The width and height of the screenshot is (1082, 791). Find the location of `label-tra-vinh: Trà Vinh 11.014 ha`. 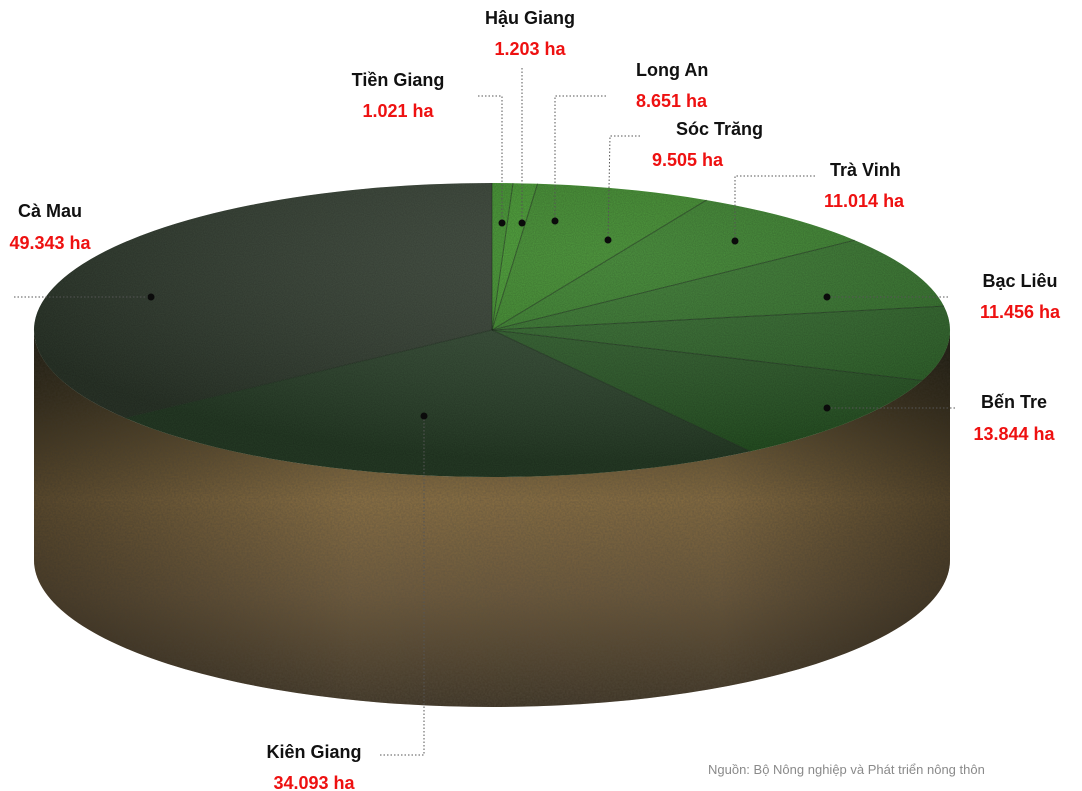

label-tra-vinh: Trà Vinh 11.014 ha is located at coordinates (864, 185).